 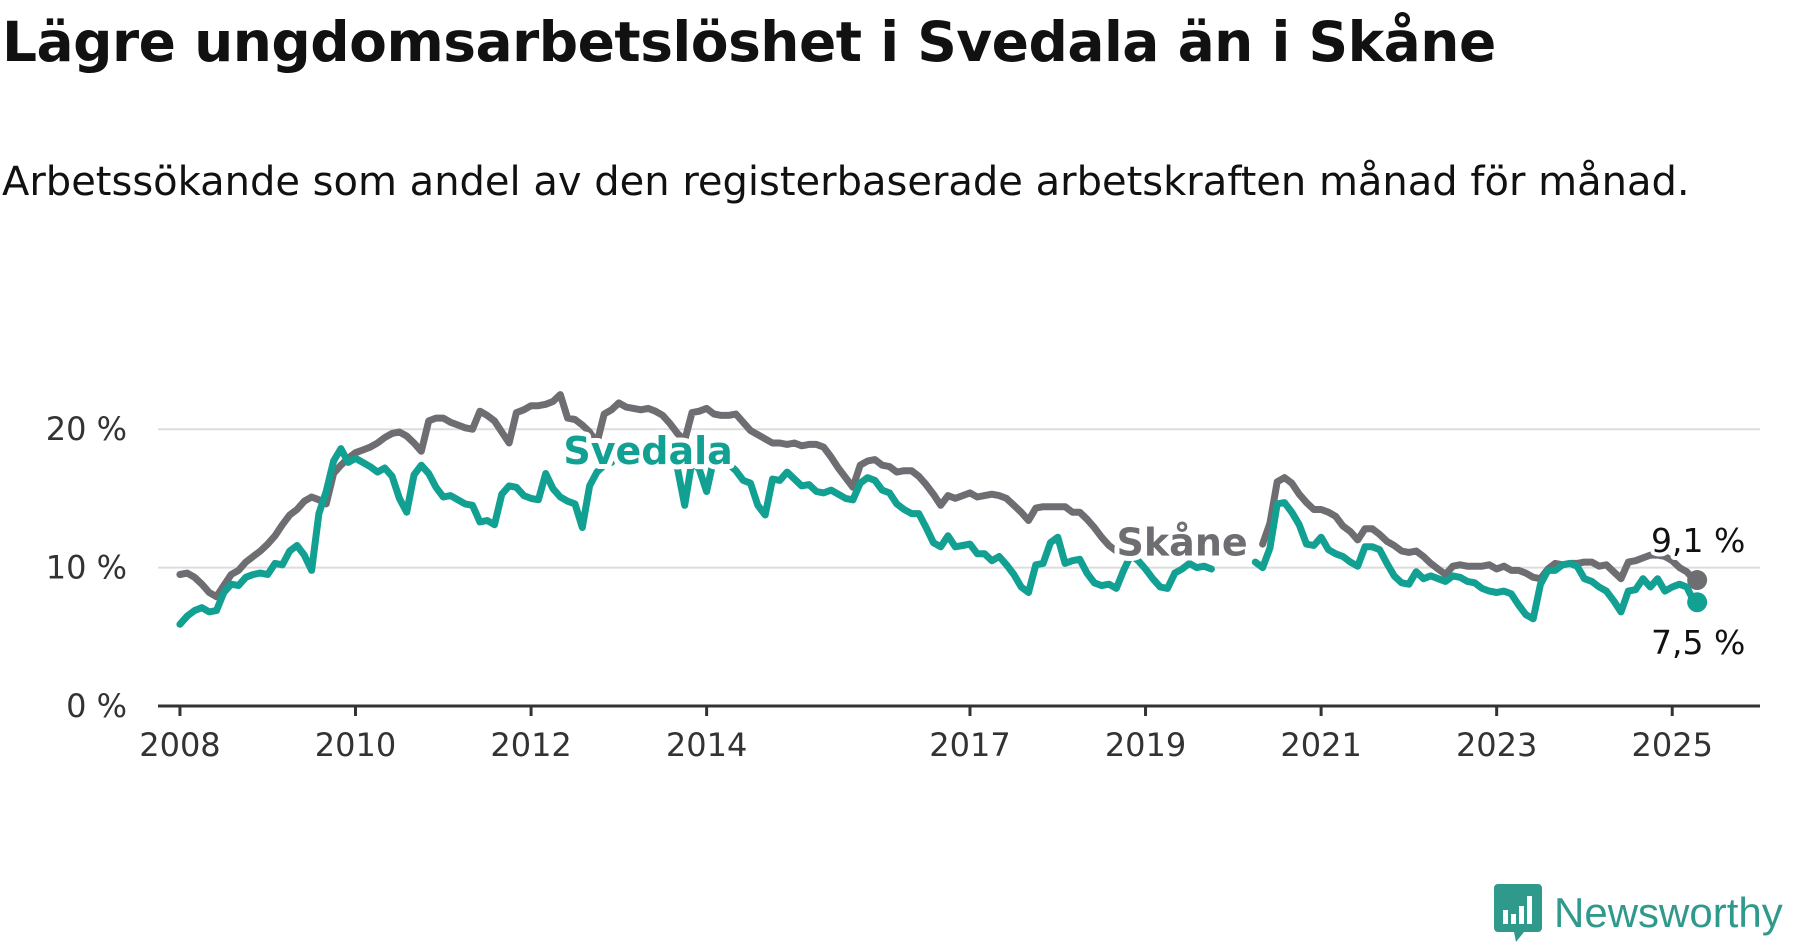 I want to click on brand-logo: Newsworthy, so click(x=1638, y=913).